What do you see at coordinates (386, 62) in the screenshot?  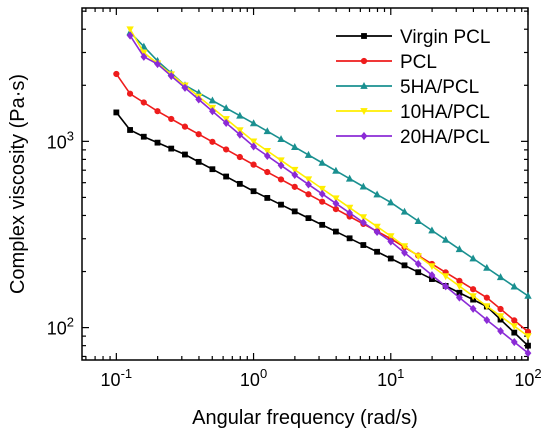 I see `legend-entry: PCL` at bounding box center [386, 62].